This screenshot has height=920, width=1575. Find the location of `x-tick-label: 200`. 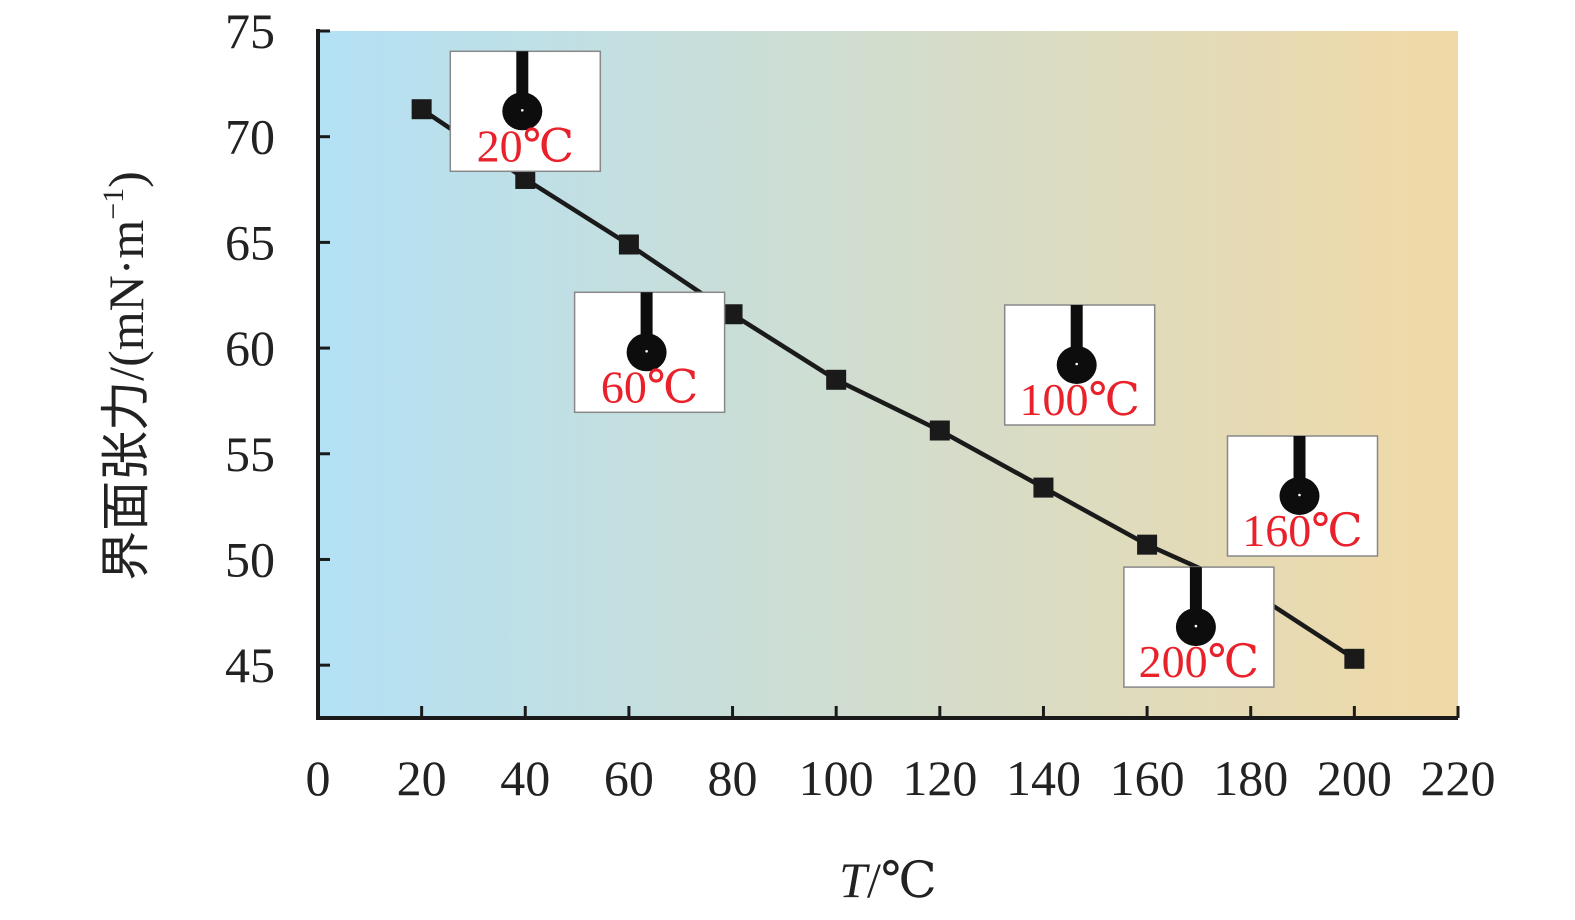

x-tick-label: 200 is located at coordinates (1354, 778).